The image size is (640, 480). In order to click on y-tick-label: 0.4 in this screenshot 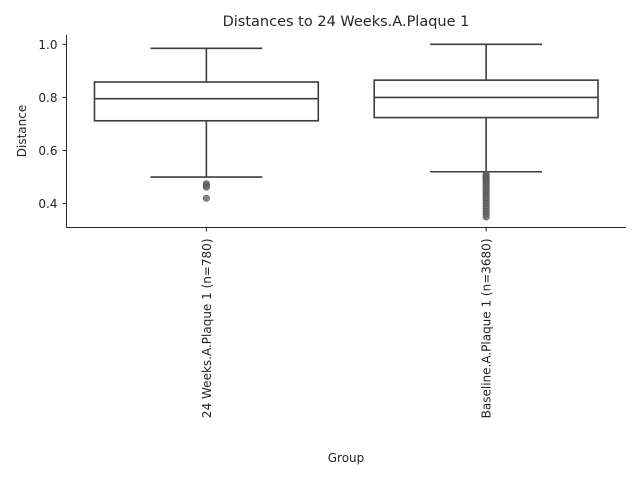, I will do `click(47, 204)`.